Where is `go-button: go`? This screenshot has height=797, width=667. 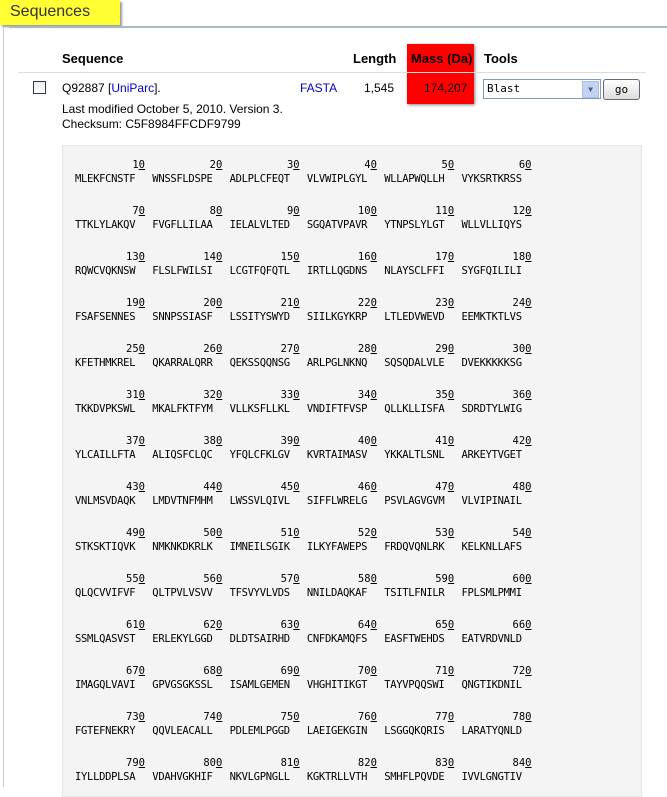
go-button: go is located at coordinates (621, 89).